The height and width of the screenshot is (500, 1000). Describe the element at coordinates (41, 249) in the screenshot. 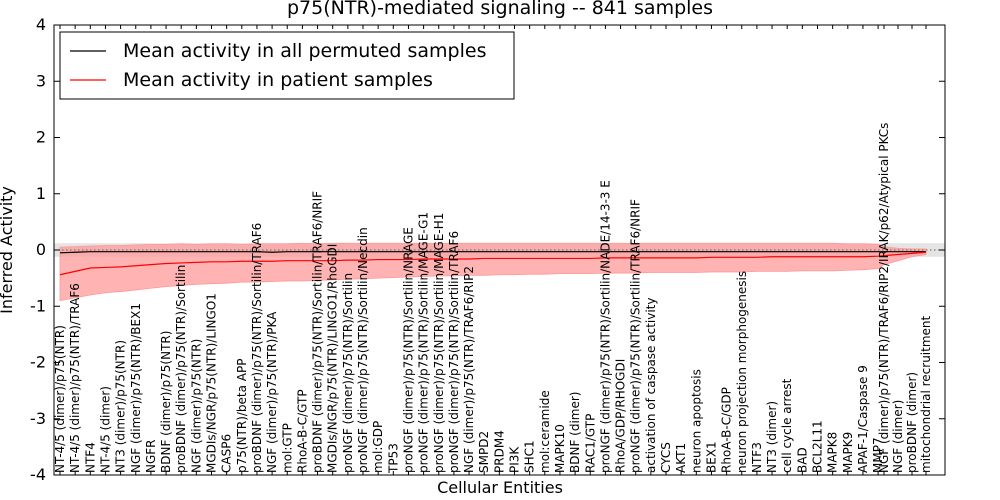

I see `y-tick-label: 0` at that location.